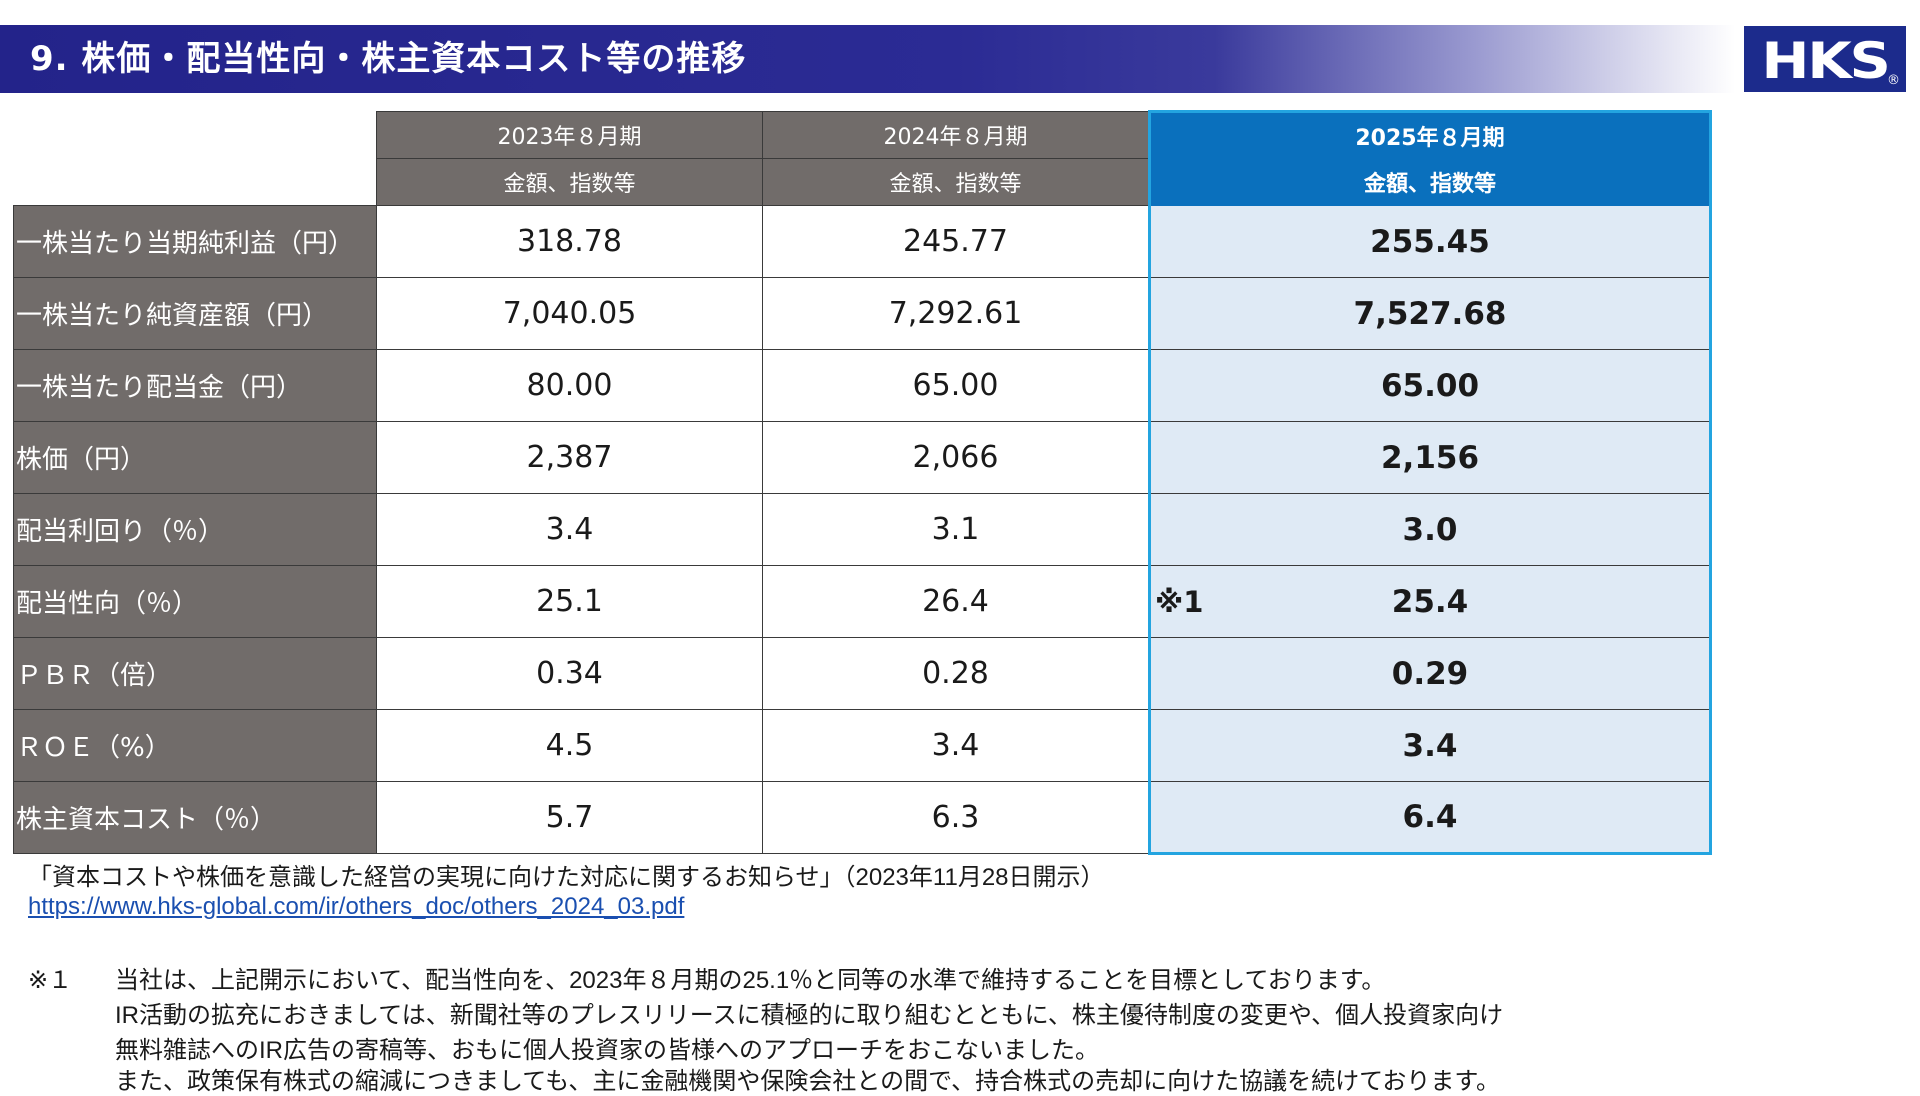 The height and width of the screenshot is (1096, 1920). I want to click on logo-text: HKS, so click(1826, 61).